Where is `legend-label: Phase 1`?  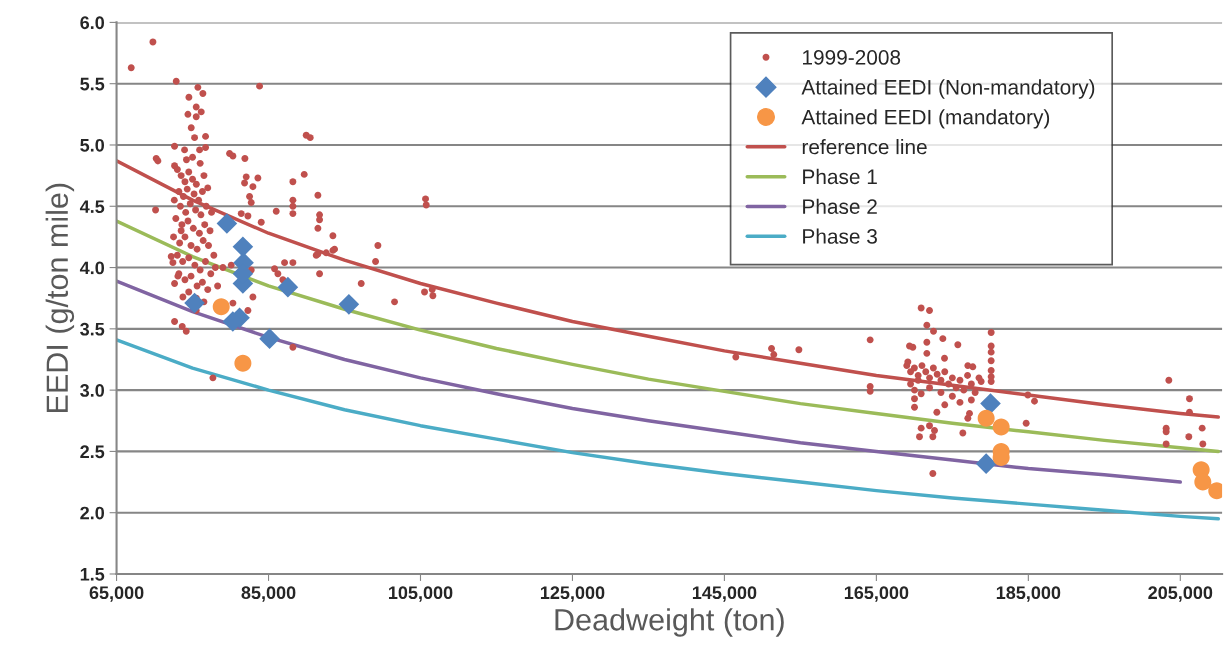 legend-label: Phase 1 is located at coordinates (840, 176).